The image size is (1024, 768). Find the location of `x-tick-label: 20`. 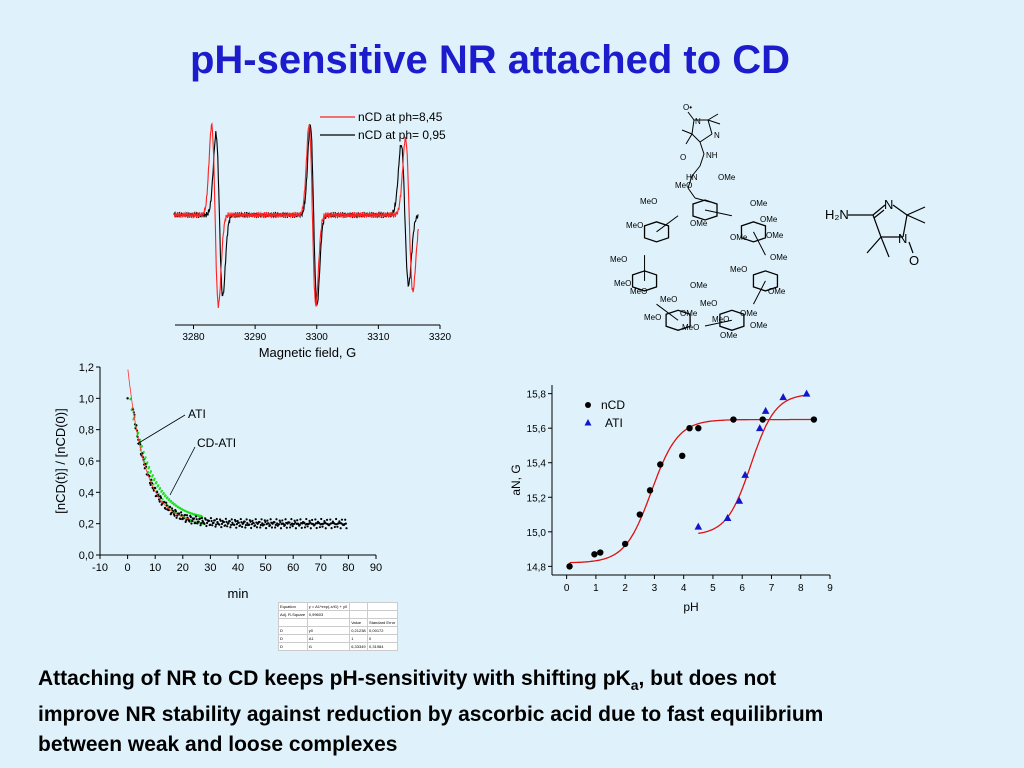

x-tick-label: 20 is located at coordinates (183, 568).